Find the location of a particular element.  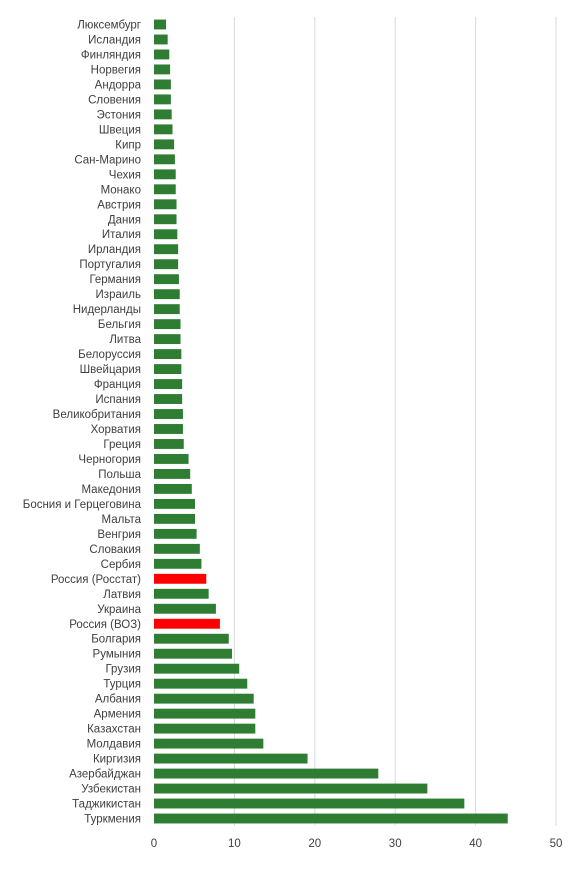

category-label: Сан-Марино is located at coordinates (107, 160).